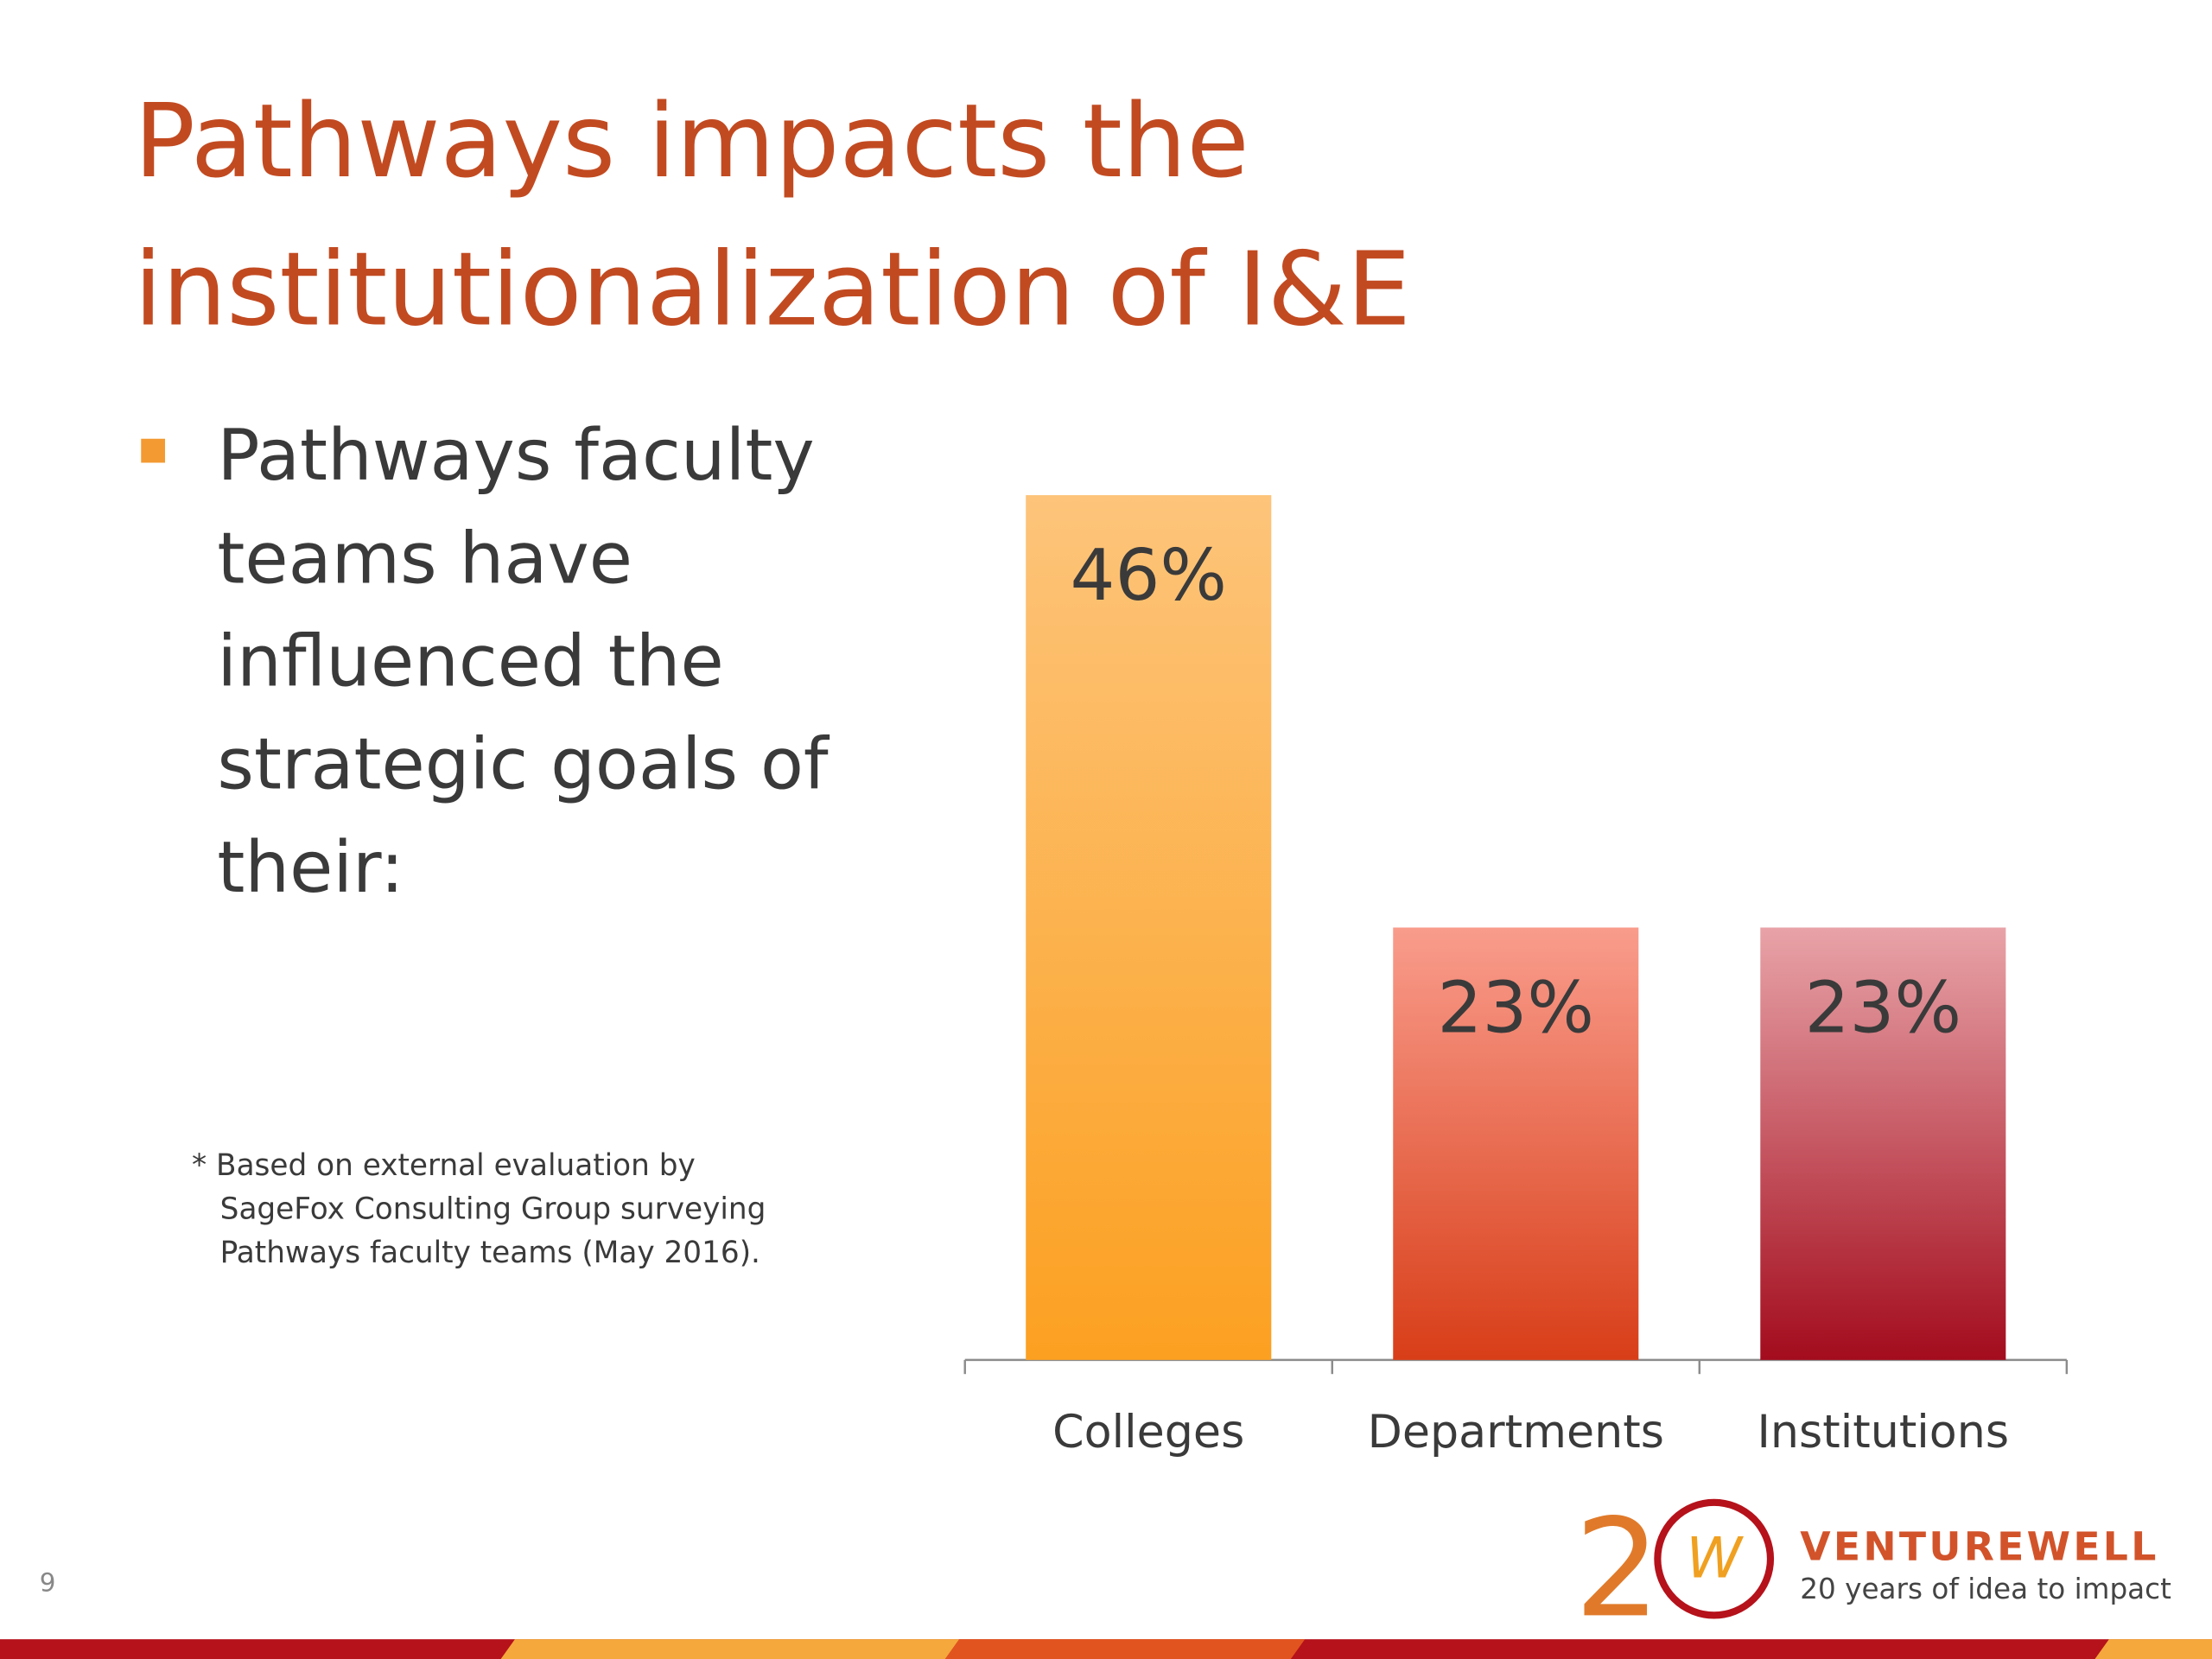 This screenshot has width=2212, height=1659. Describe the element at coordinates (1516, 1433) in the screenshot. I see `x-tick-label: Departments` at that location.